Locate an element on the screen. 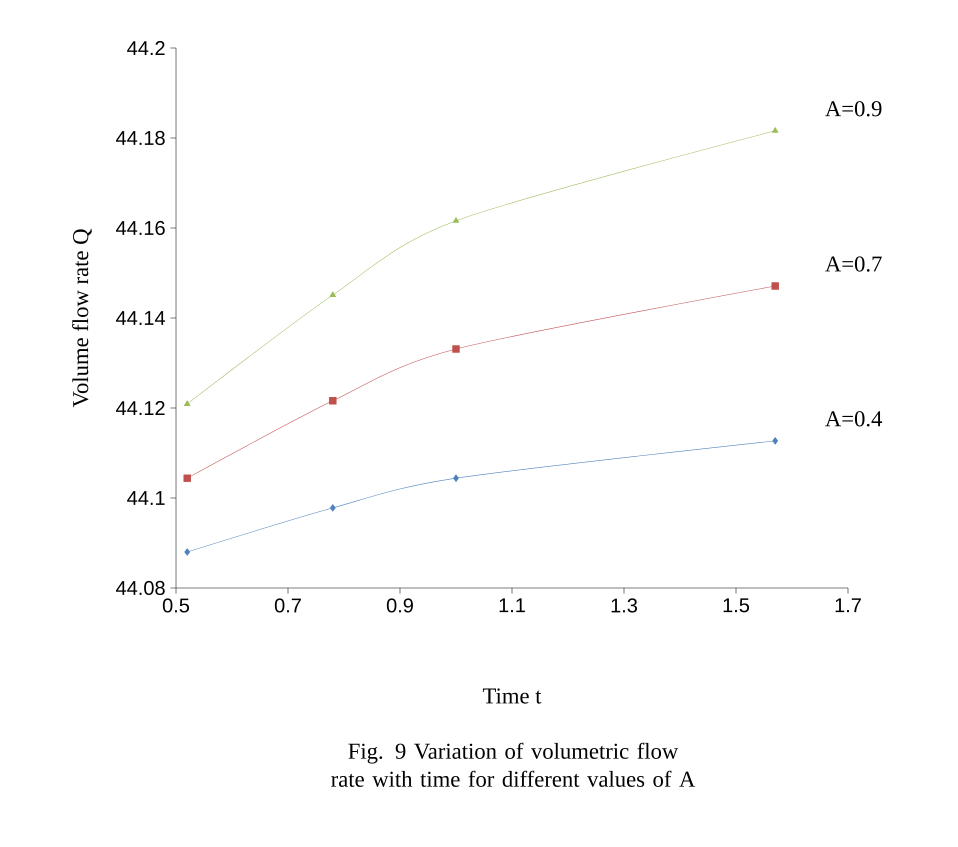  y-tick-label: 44.16 is located at coordinates (140, 228).